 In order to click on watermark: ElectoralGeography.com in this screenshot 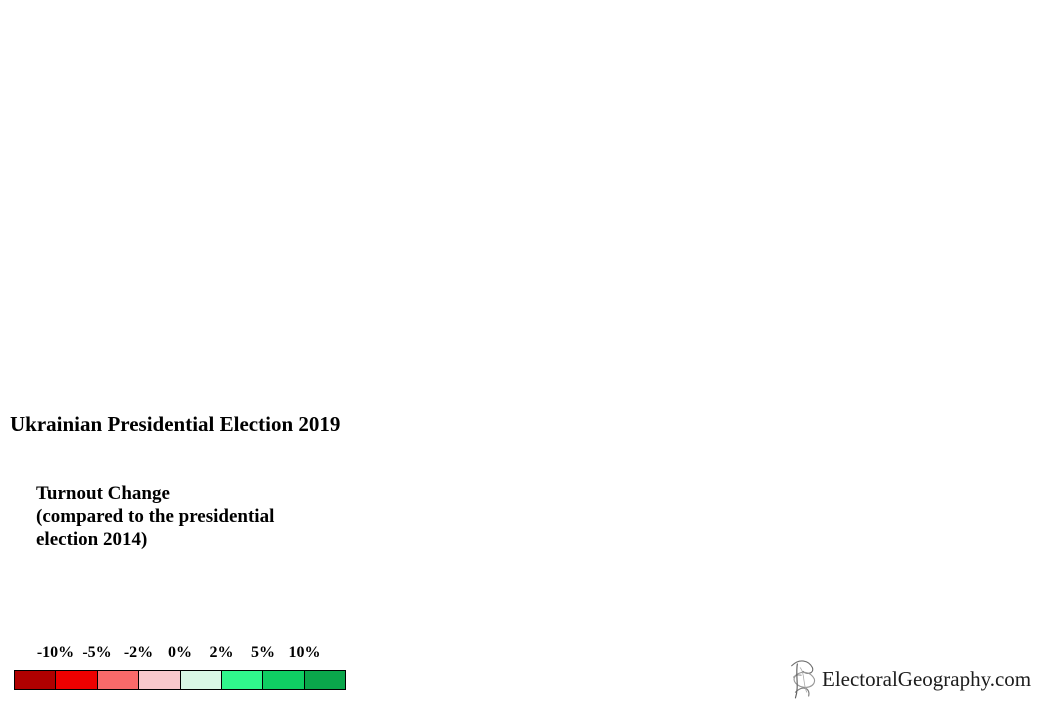, I will do `click(908, 679)`.